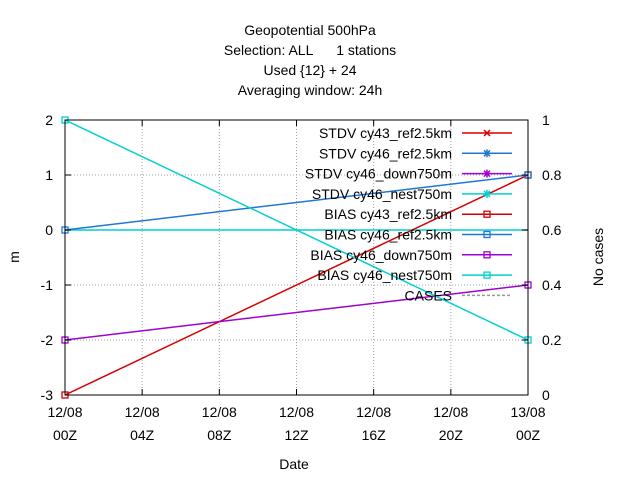  Describe the element at coordinates (552, 175) in the screenshot. I see `y2-tick-label: 0.8` at that location.